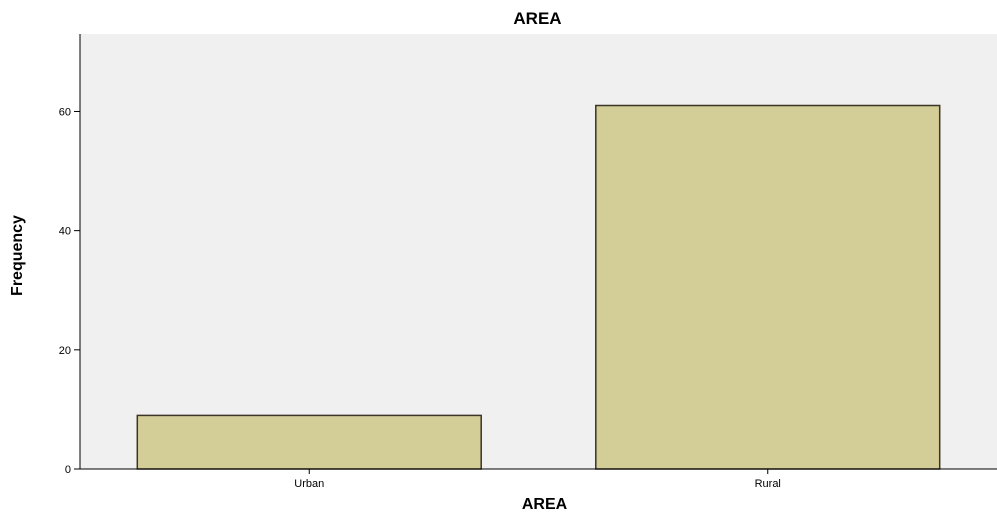 The image size is (997, 513). What do you see at coordinates (65, 232) in the screenshot?
I see `y-tick-label: 40` at bounding box center [65, 232].